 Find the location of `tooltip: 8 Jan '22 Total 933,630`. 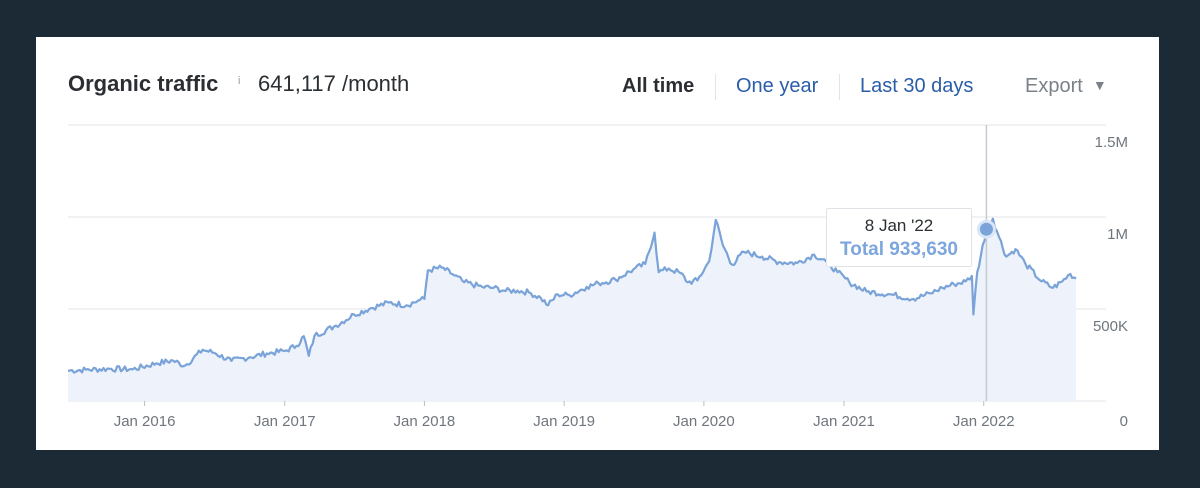

tooltip: 8 Jan '22 Total 933,630 is located at coordinates (899, 237).